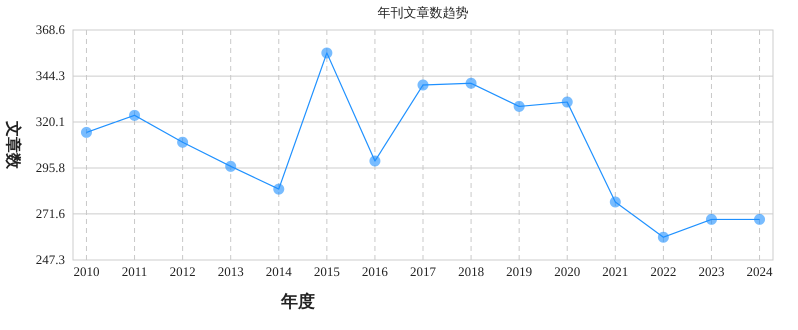 This screenshot has width=798, height=330. Describe the element at coordinates (375, 271) in the screenshot. I see `x-tick-label: 2016` at that location.